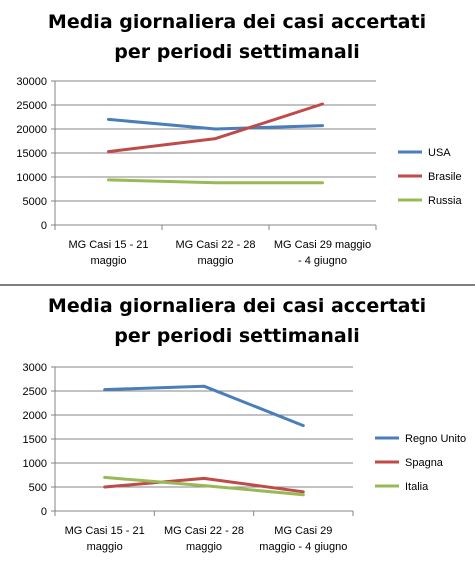 Image resolution: width=475 pixels, height=570 pixels. I want to click on legend-label: Russia, so click(445, 201).